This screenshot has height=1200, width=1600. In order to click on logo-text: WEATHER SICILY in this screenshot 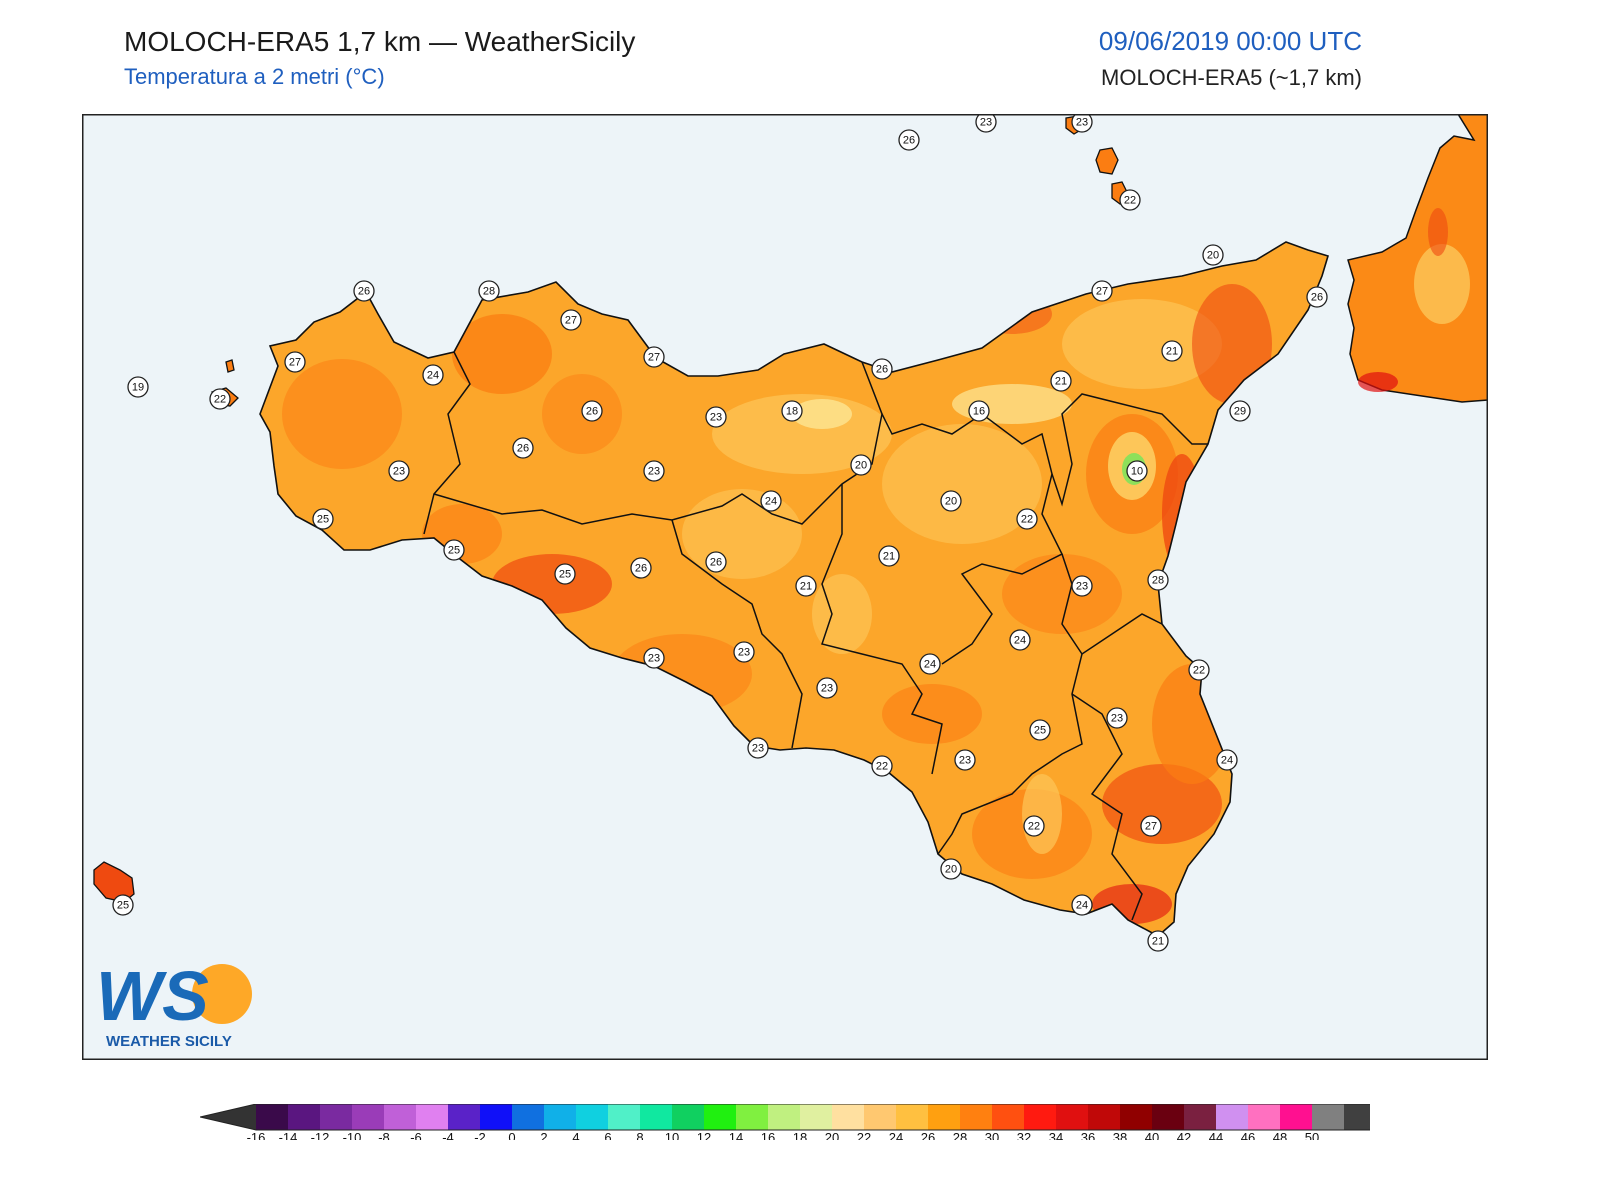, I will do `click(169, 1041)`.